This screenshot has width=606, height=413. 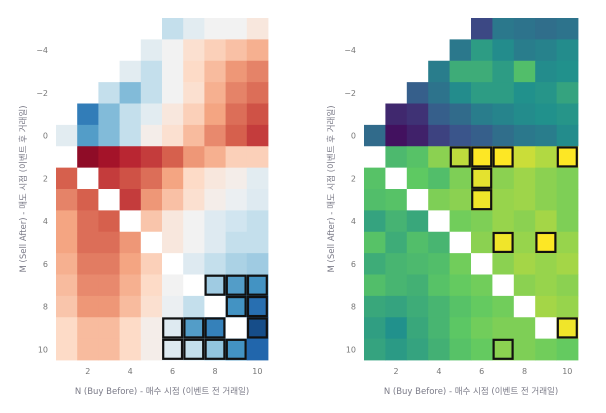 What do you see at coordinates (130, 371) in the screenshot?
I see `x-tick-label: 4` at bounding box center [130, 371].